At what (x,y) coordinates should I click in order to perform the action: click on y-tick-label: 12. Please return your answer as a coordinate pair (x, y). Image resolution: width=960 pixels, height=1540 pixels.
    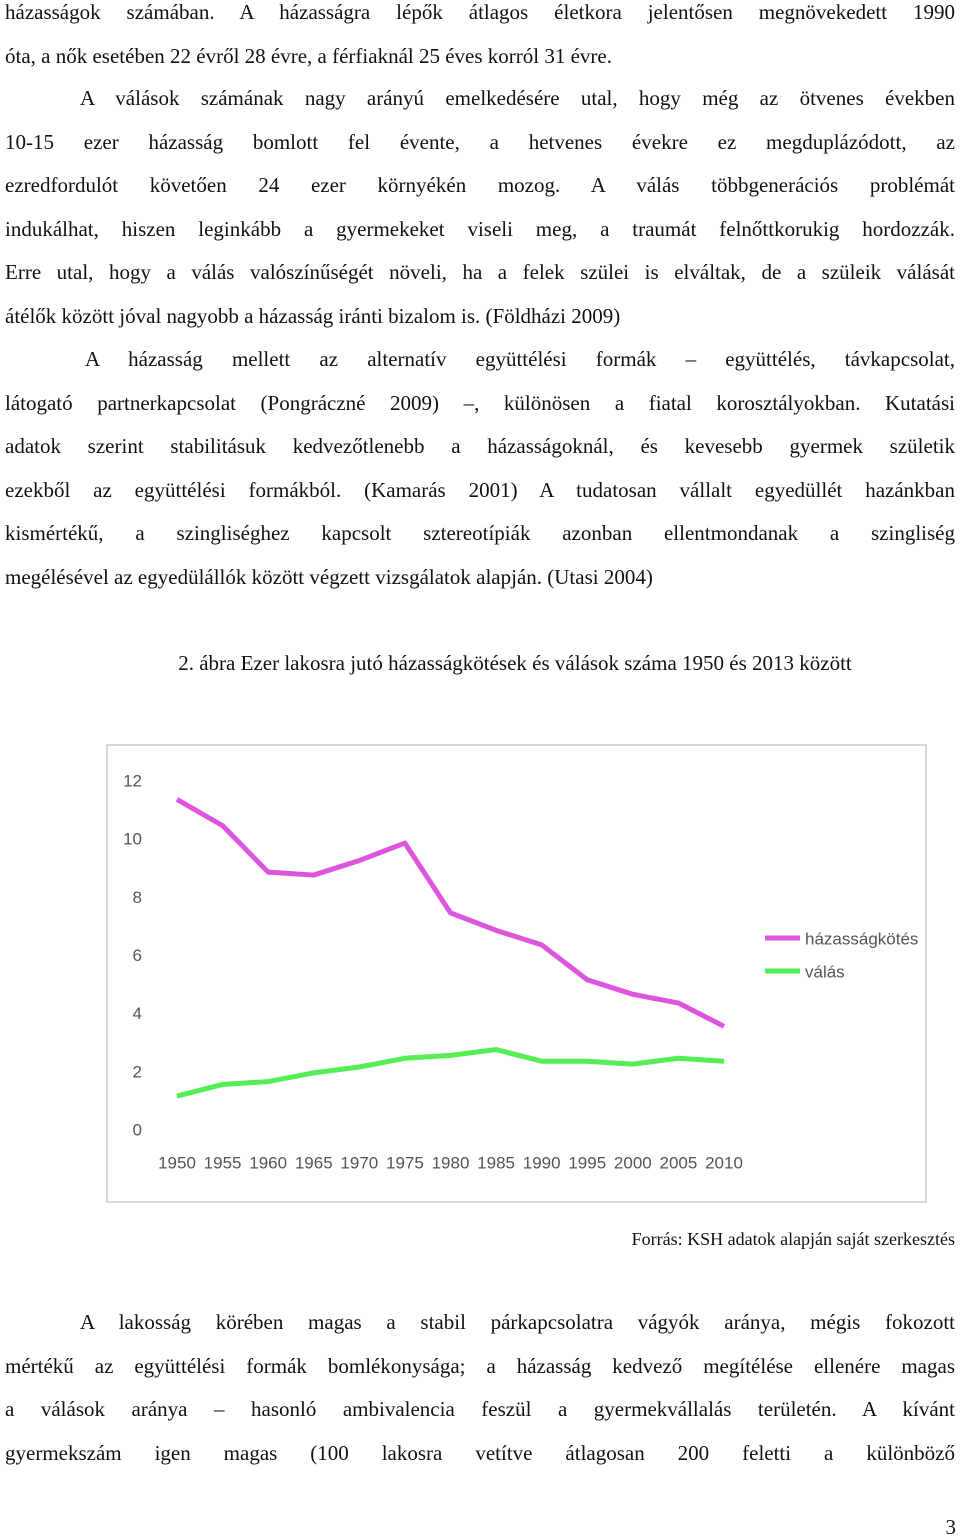
    Looking at the image, I should click on (132, 780).